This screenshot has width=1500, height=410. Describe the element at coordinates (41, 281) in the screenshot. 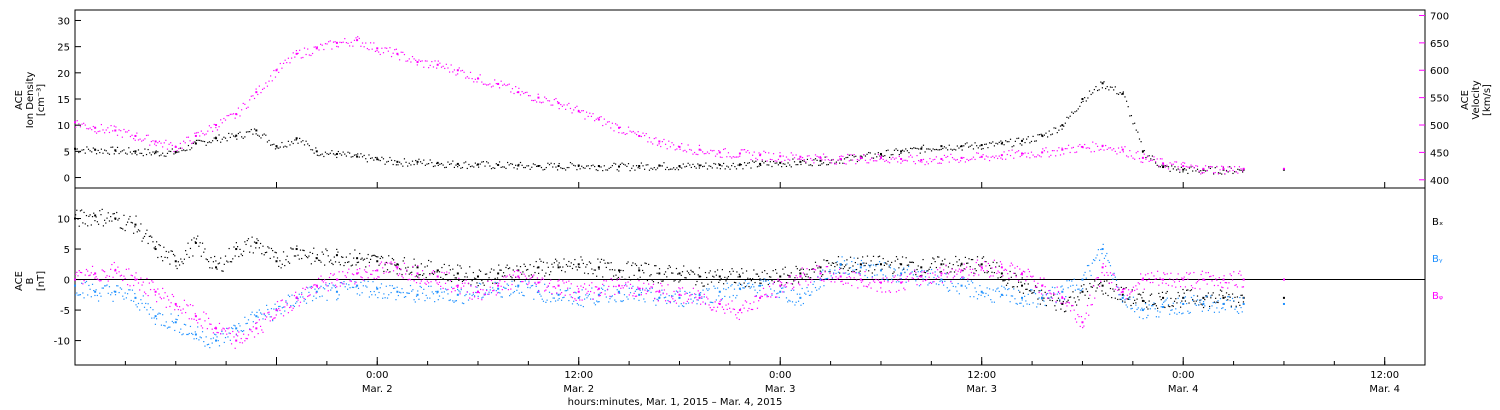

I see `magnetic-ylabel-line3: [nT]` at that location.